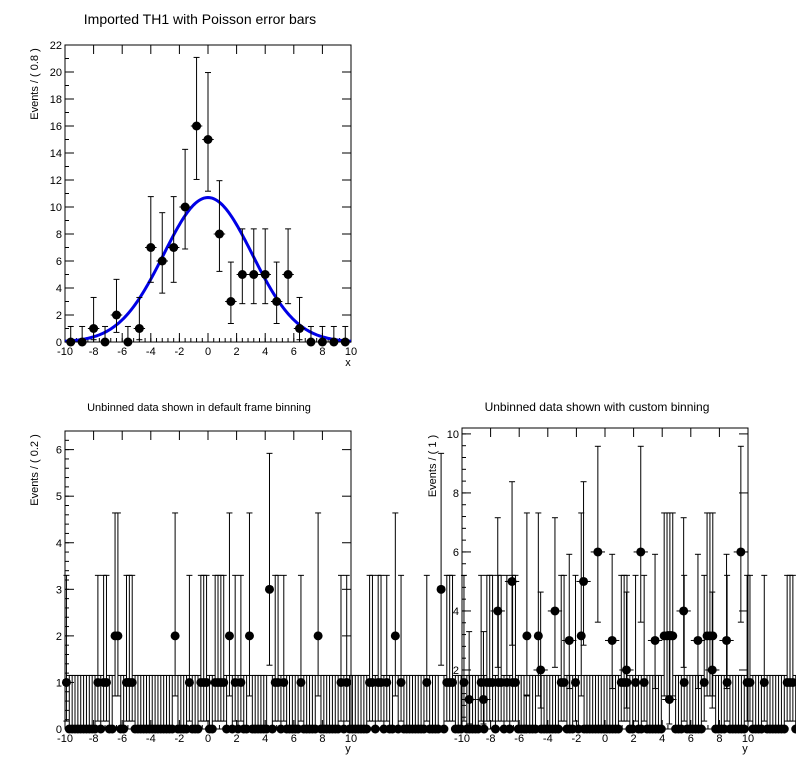  Describe the element at coordinates (151, 352) in the screenshot. I see `x-tick-label: -4` at that location.